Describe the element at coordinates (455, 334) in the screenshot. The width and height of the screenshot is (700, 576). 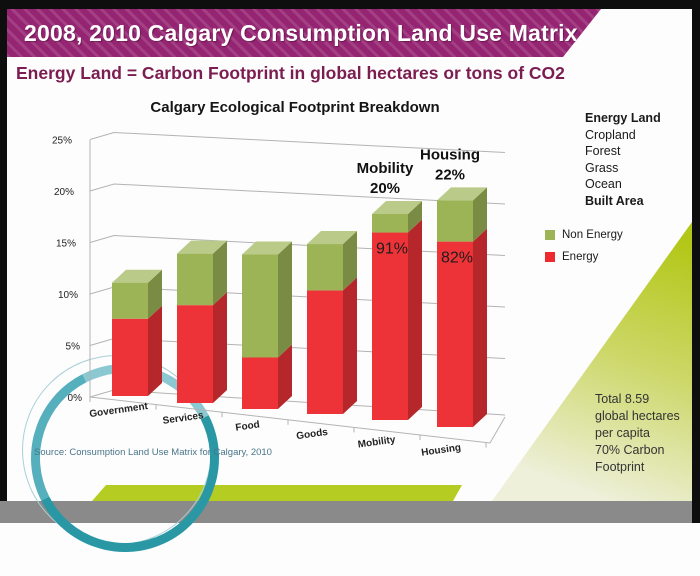
I see `bar-housing-energy-front` at that location.